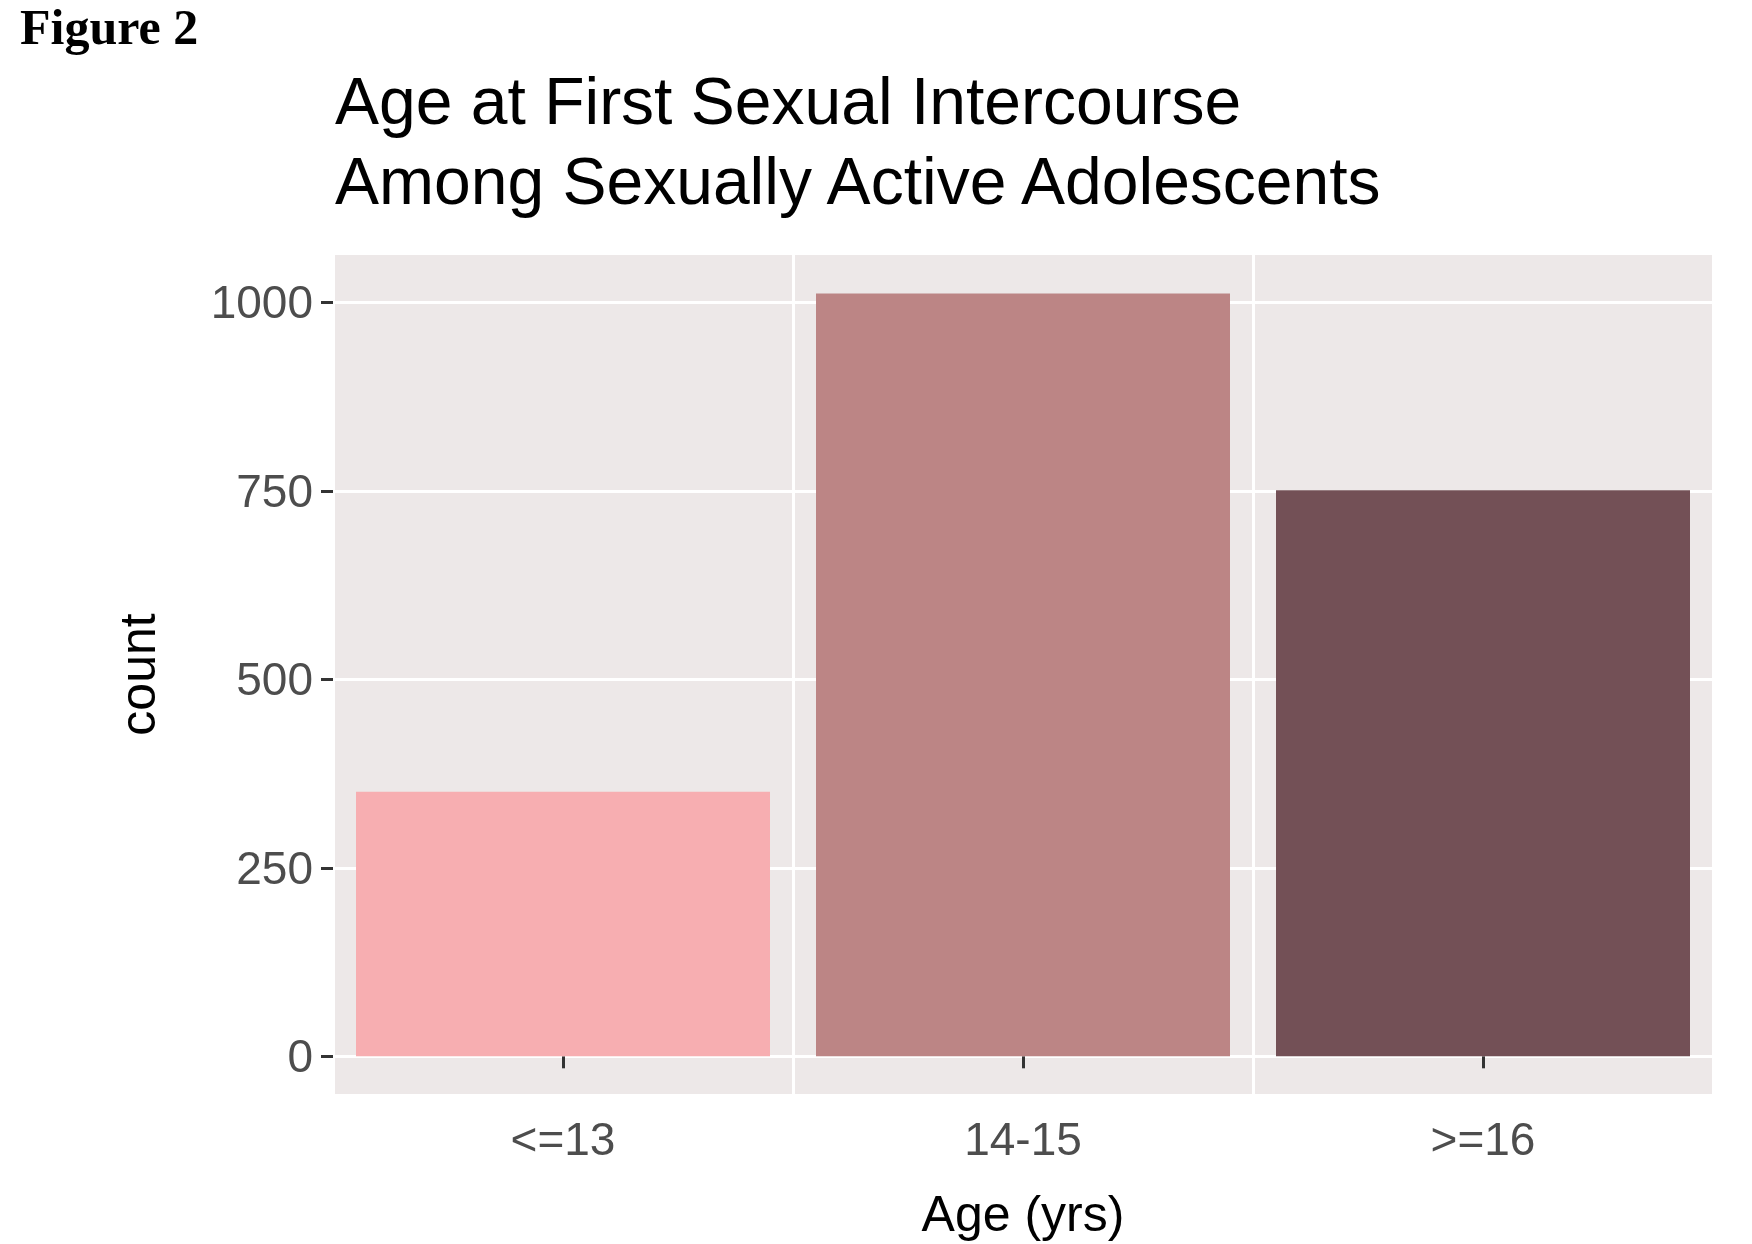  I want to click on y-tick-label: 0, so click(300, 1056).